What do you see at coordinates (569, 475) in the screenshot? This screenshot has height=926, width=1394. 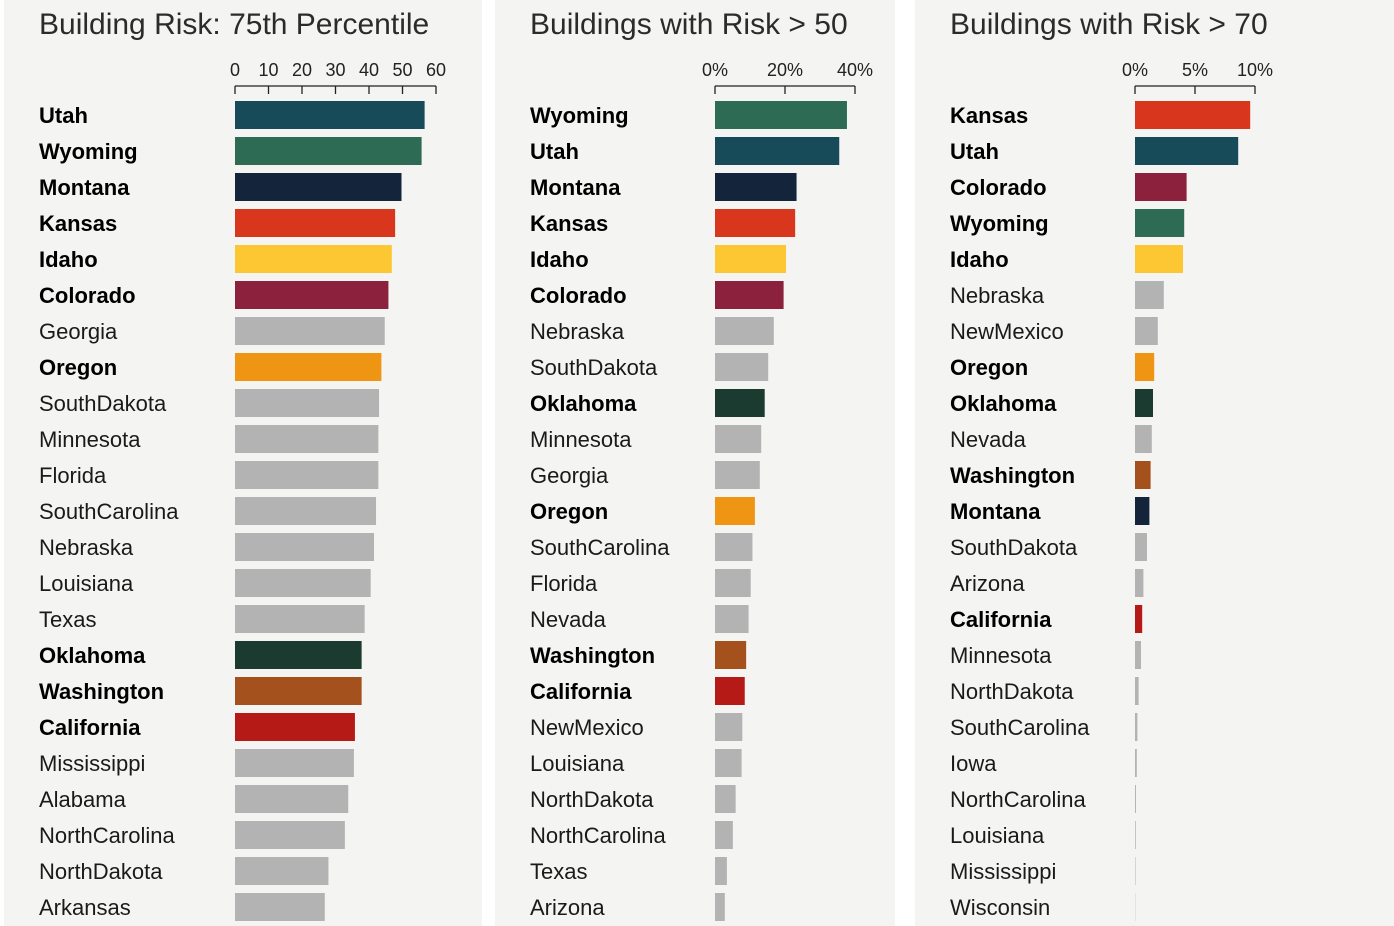 I see `category-label: Georgia` at bounding box center [569, 475].